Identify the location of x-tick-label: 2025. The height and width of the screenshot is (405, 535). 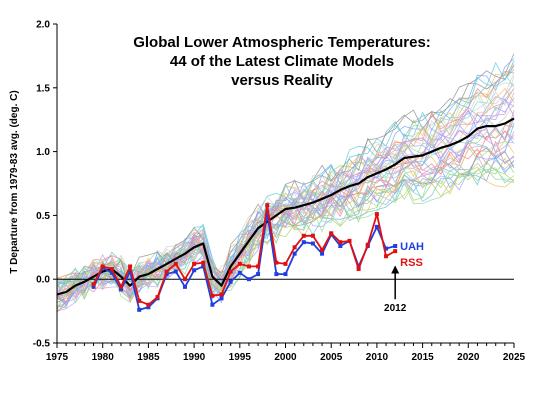
(514, 357).